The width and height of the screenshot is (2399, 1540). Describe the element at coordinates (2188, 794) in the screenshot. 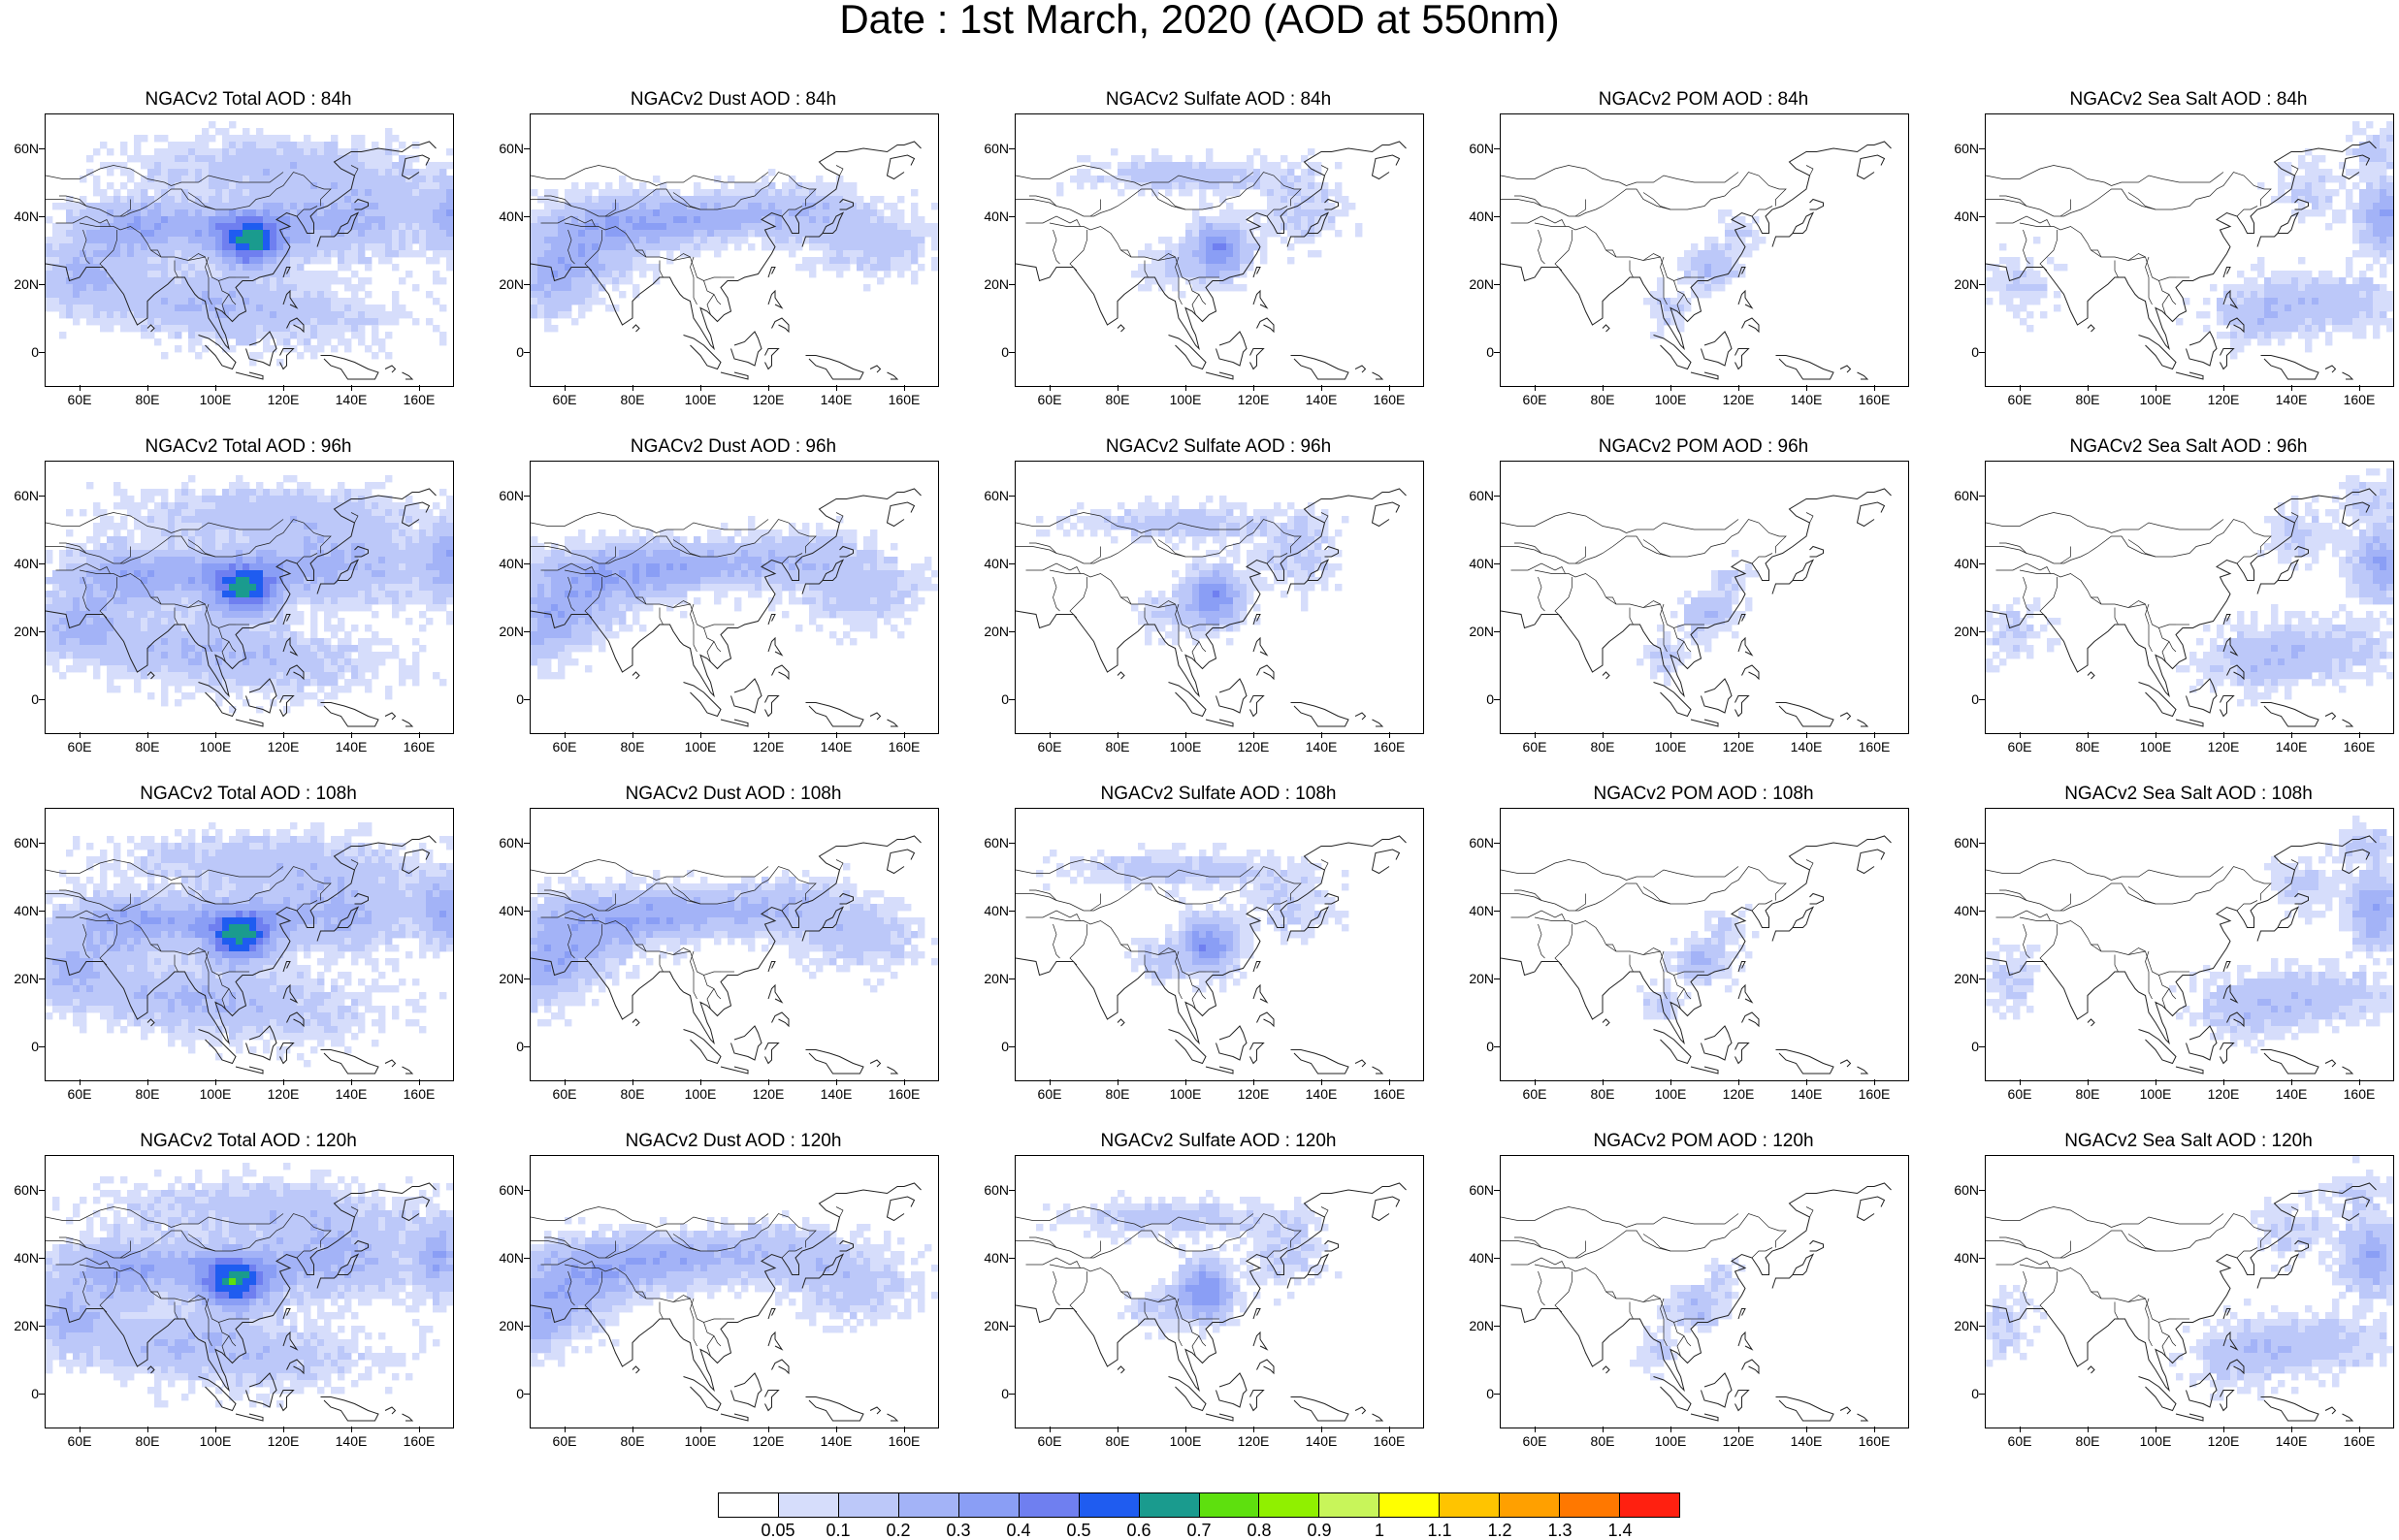

I see `panel-title: NGACv2 Sea Salt AOD : 108h` at that location.